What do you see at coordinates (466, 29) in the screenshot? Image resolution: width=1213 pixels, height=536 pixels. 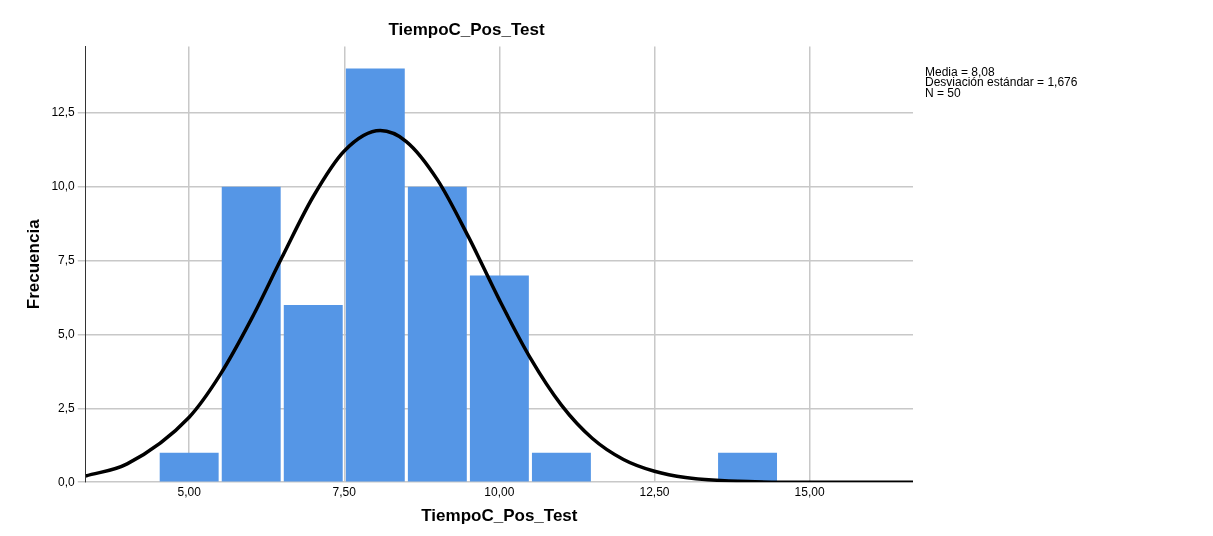 I see `chart-title: TiempoC_Pos_Test` at bounding box center [466, 29].